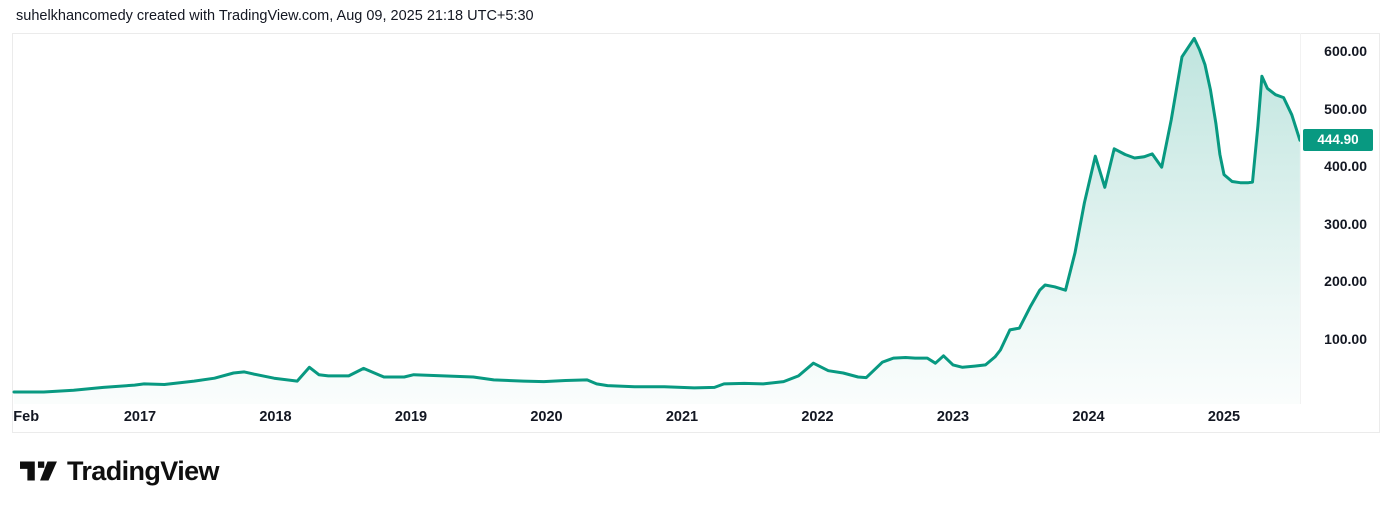 The image size is (1394, 509). What do you see at coordinates (1345, 281) in the screenshot?
I see `price-scale-label: 200.00` at bounding box center [1345, 281].